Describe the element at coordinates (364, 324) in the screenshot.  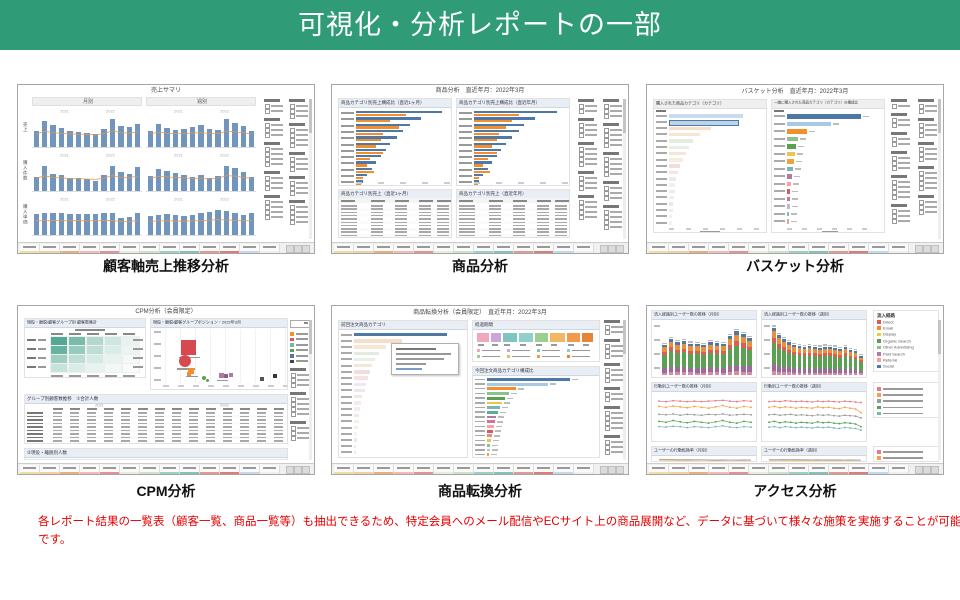
I see `mini-panel-title: 前回注文商品カテゴリ` at that location.